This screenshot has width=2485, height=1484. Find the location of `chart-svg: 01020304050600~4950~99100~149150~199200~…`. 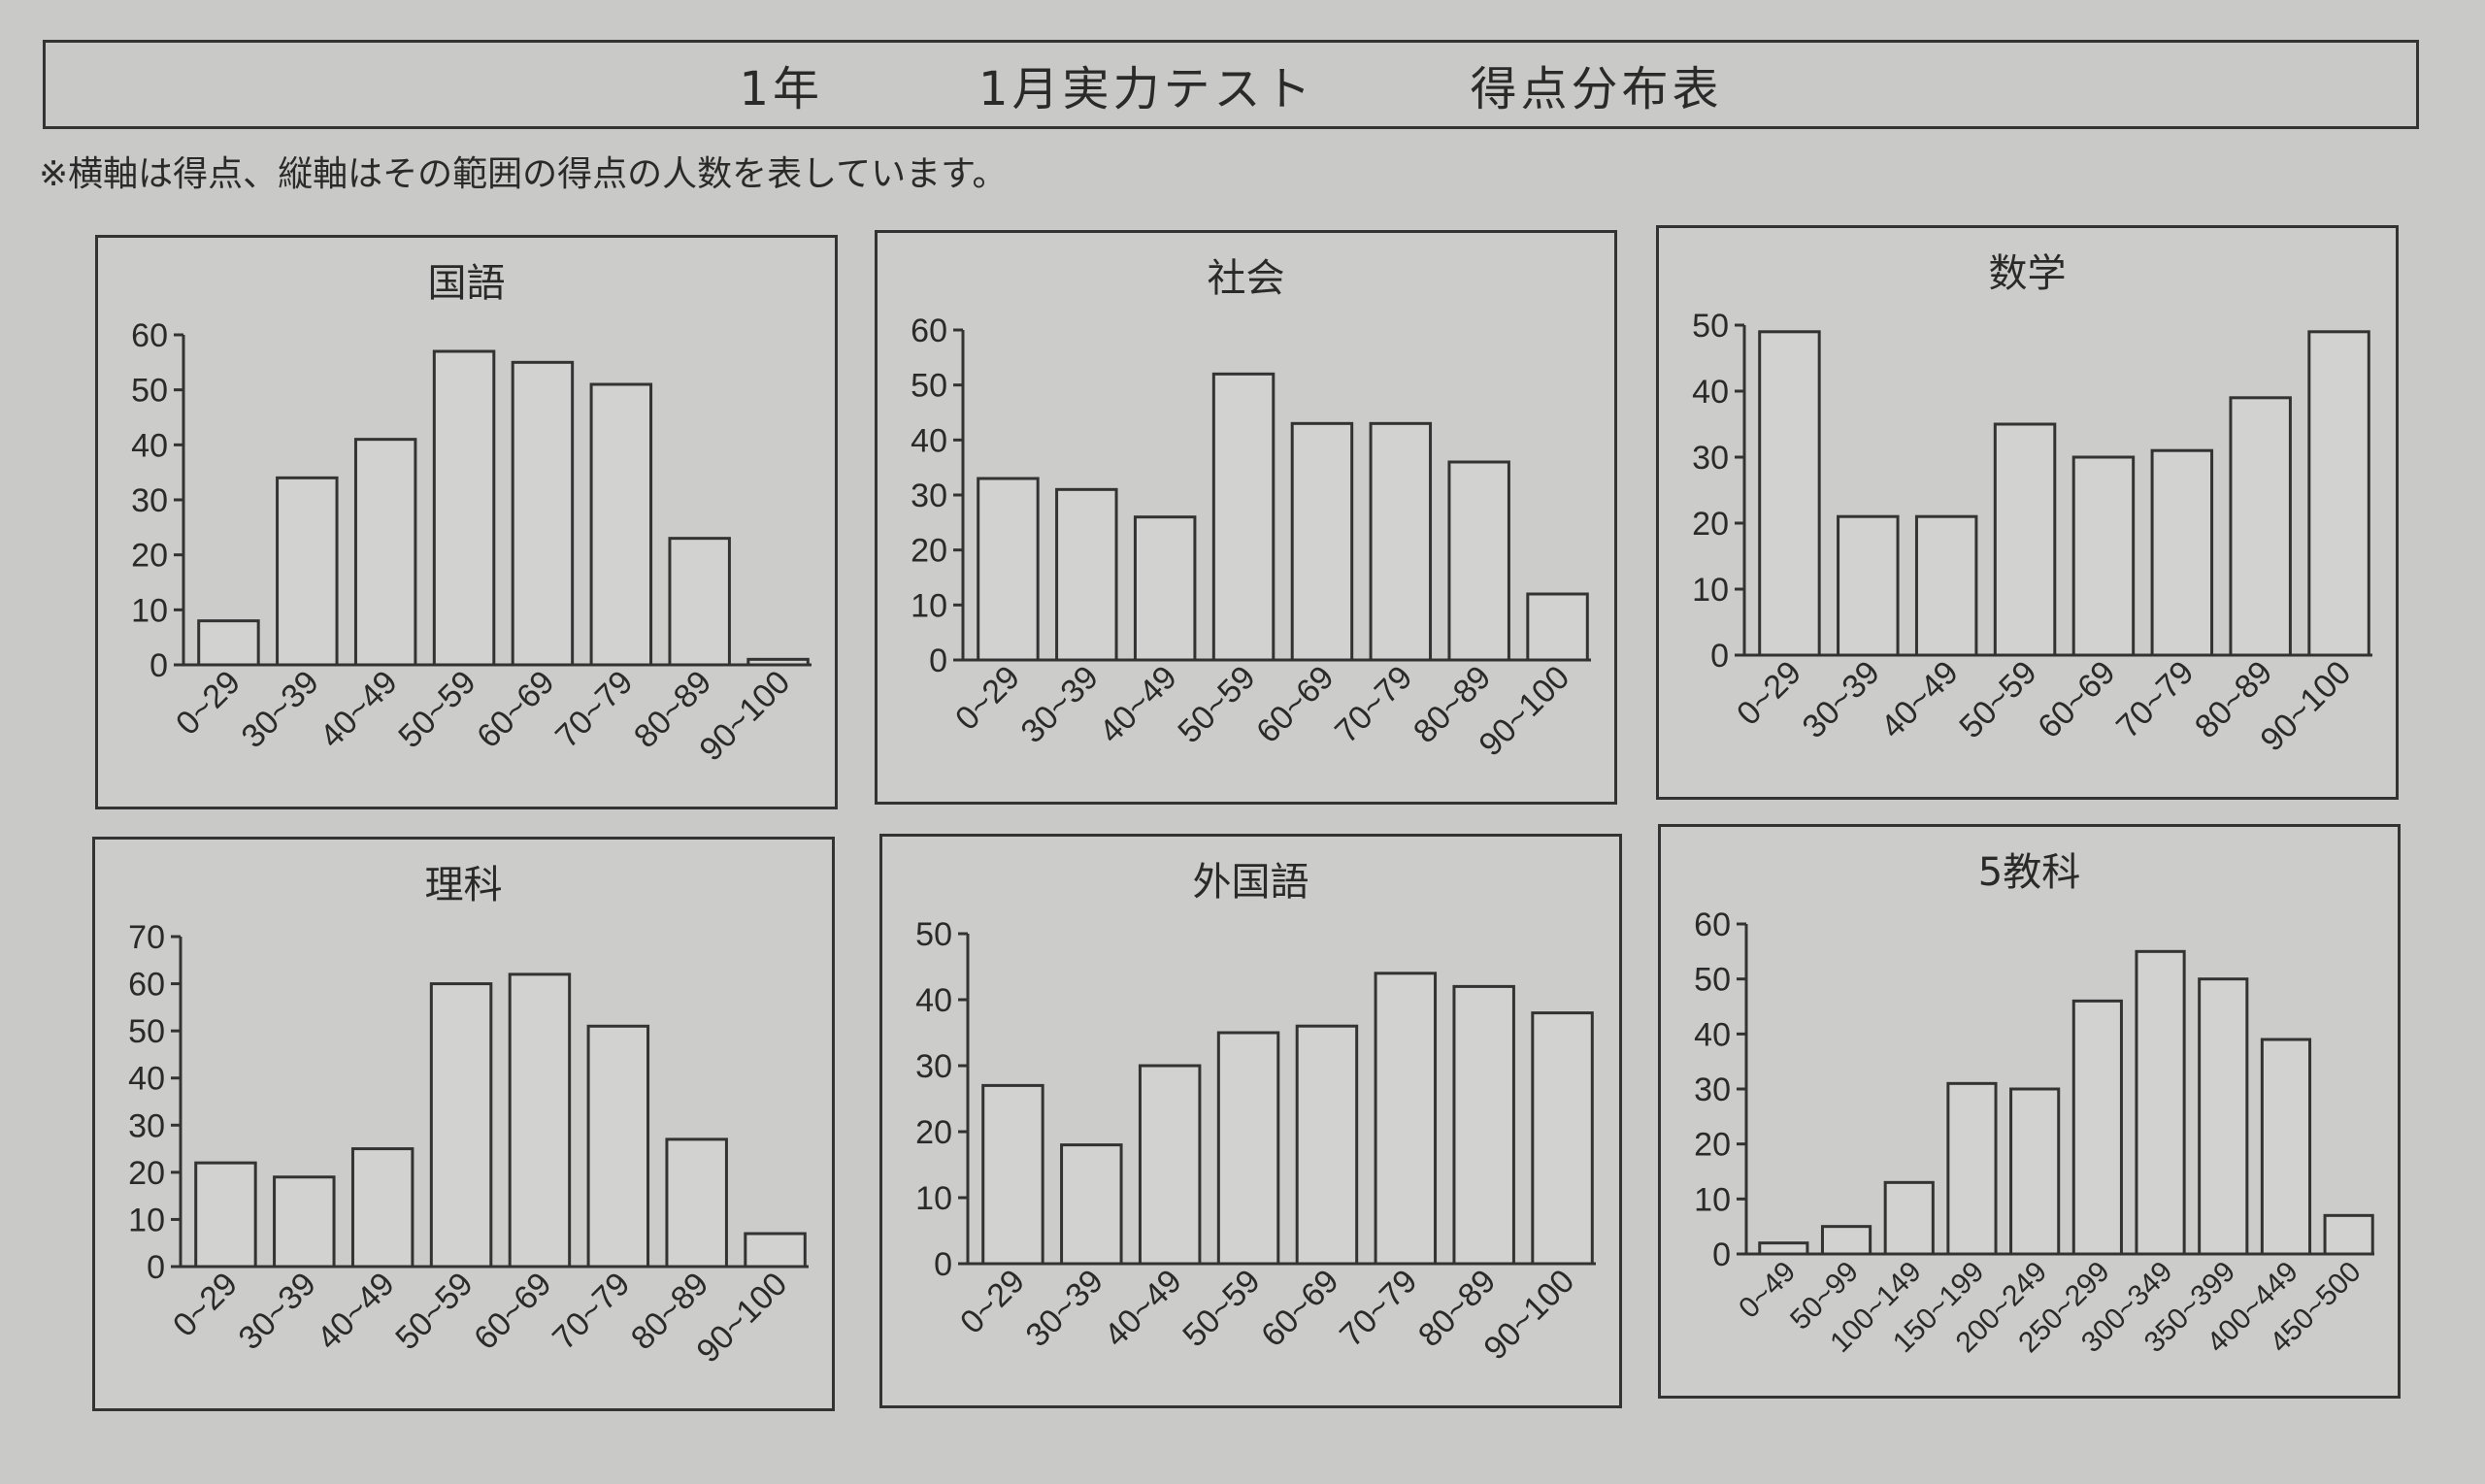

chart-svg: 01020304050600~4950~99100~149150~199200~… is located at coordinates (2034, 1133).